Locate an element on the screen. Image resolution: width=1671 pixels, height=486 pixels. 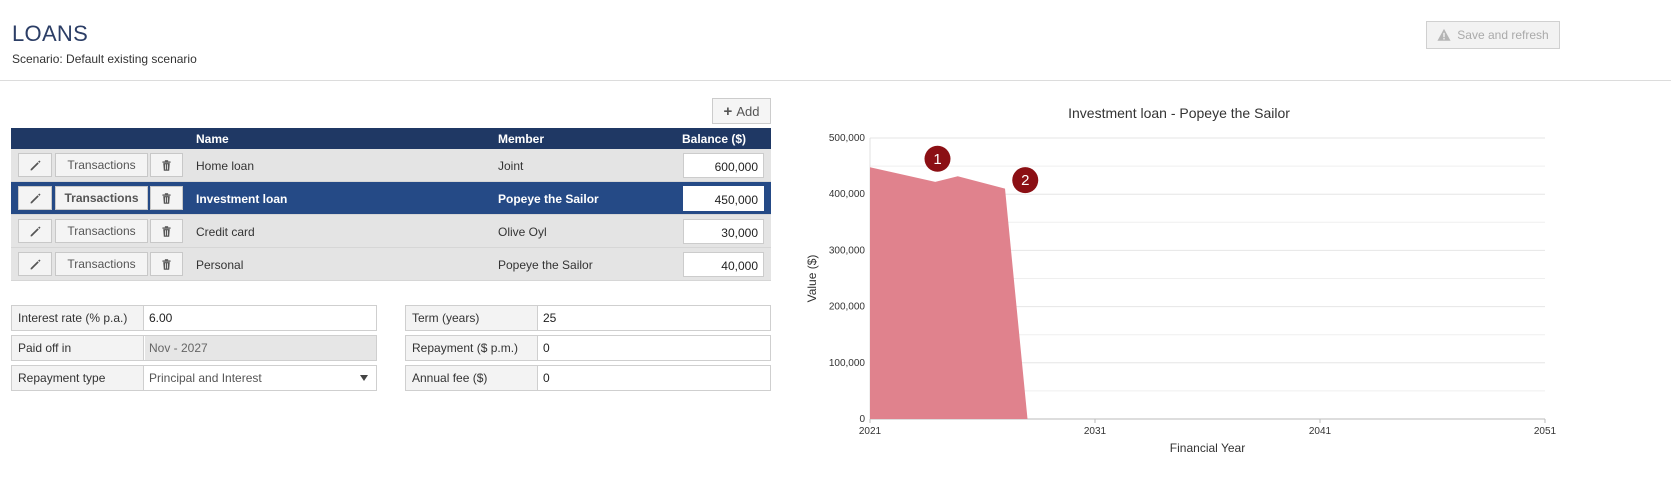
marker-label: 2 is located at coordinates (1025, 180).